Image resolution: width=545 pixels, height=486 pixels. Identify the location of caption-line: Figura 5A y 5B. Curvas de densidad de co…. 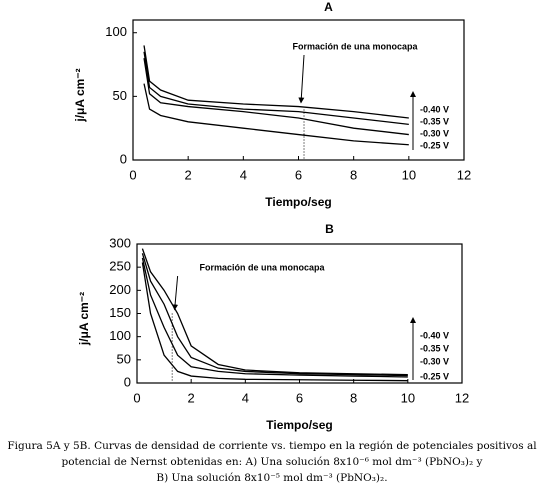
(272, 446).